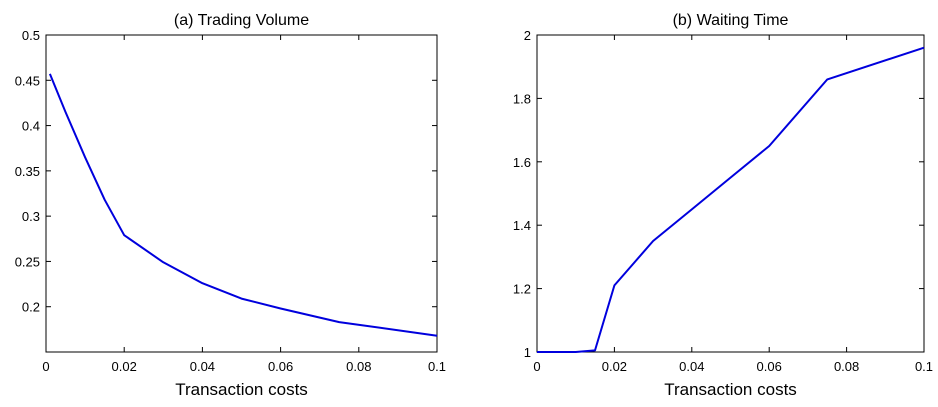  I want to click on chart-title: (b) Waiting Time, so click(731, 20).